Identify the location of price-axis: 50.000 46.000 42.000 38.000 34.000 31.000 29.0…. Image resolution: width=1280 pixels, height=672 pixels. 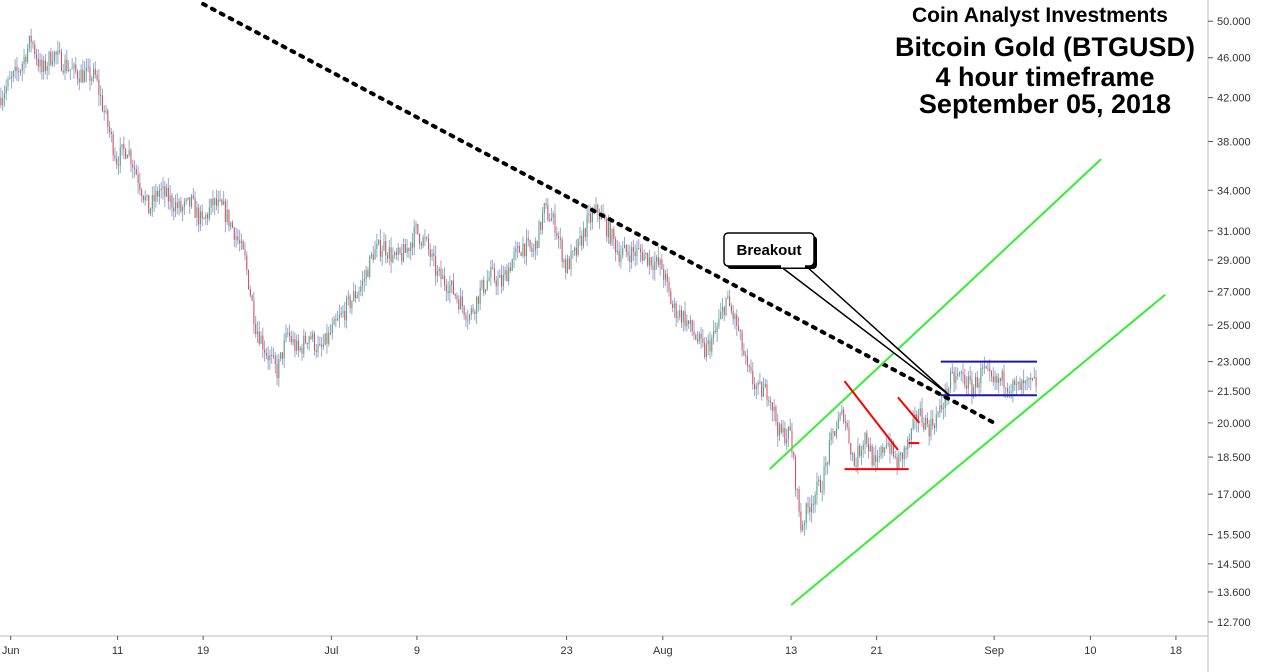
(1229, 336).